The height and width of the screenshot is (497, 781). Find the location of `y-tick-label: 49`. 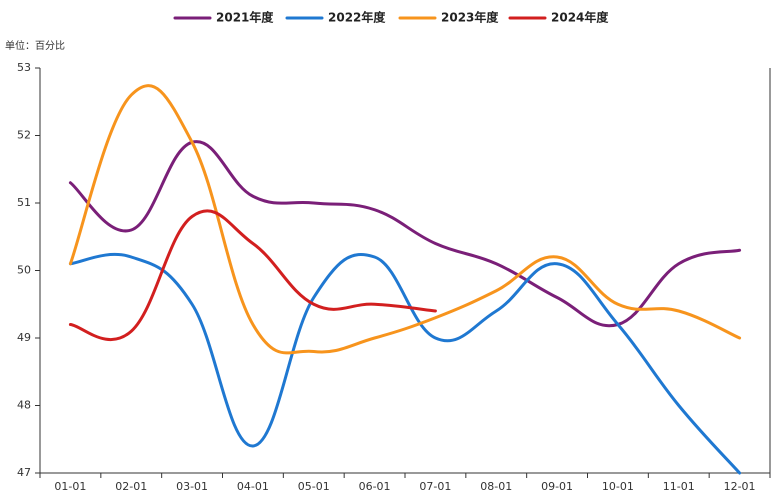

y-tick-label: 49 is located at coordinates (24, 337).